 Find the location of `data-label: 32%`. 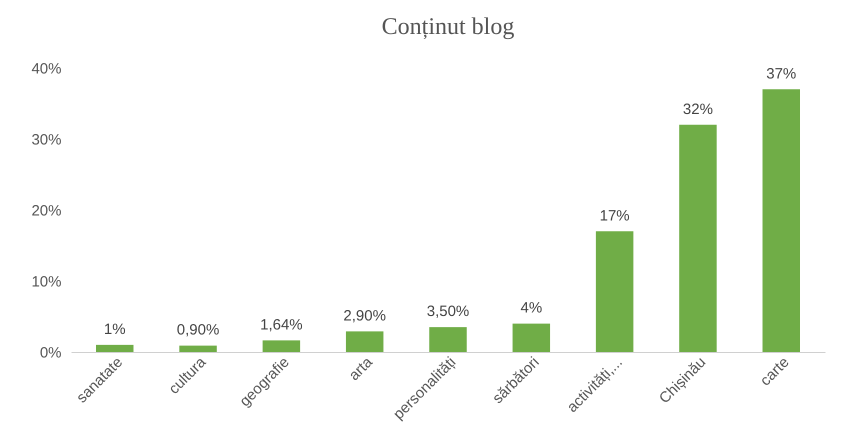

data-label: 32% is located at coordinates (697, 109).